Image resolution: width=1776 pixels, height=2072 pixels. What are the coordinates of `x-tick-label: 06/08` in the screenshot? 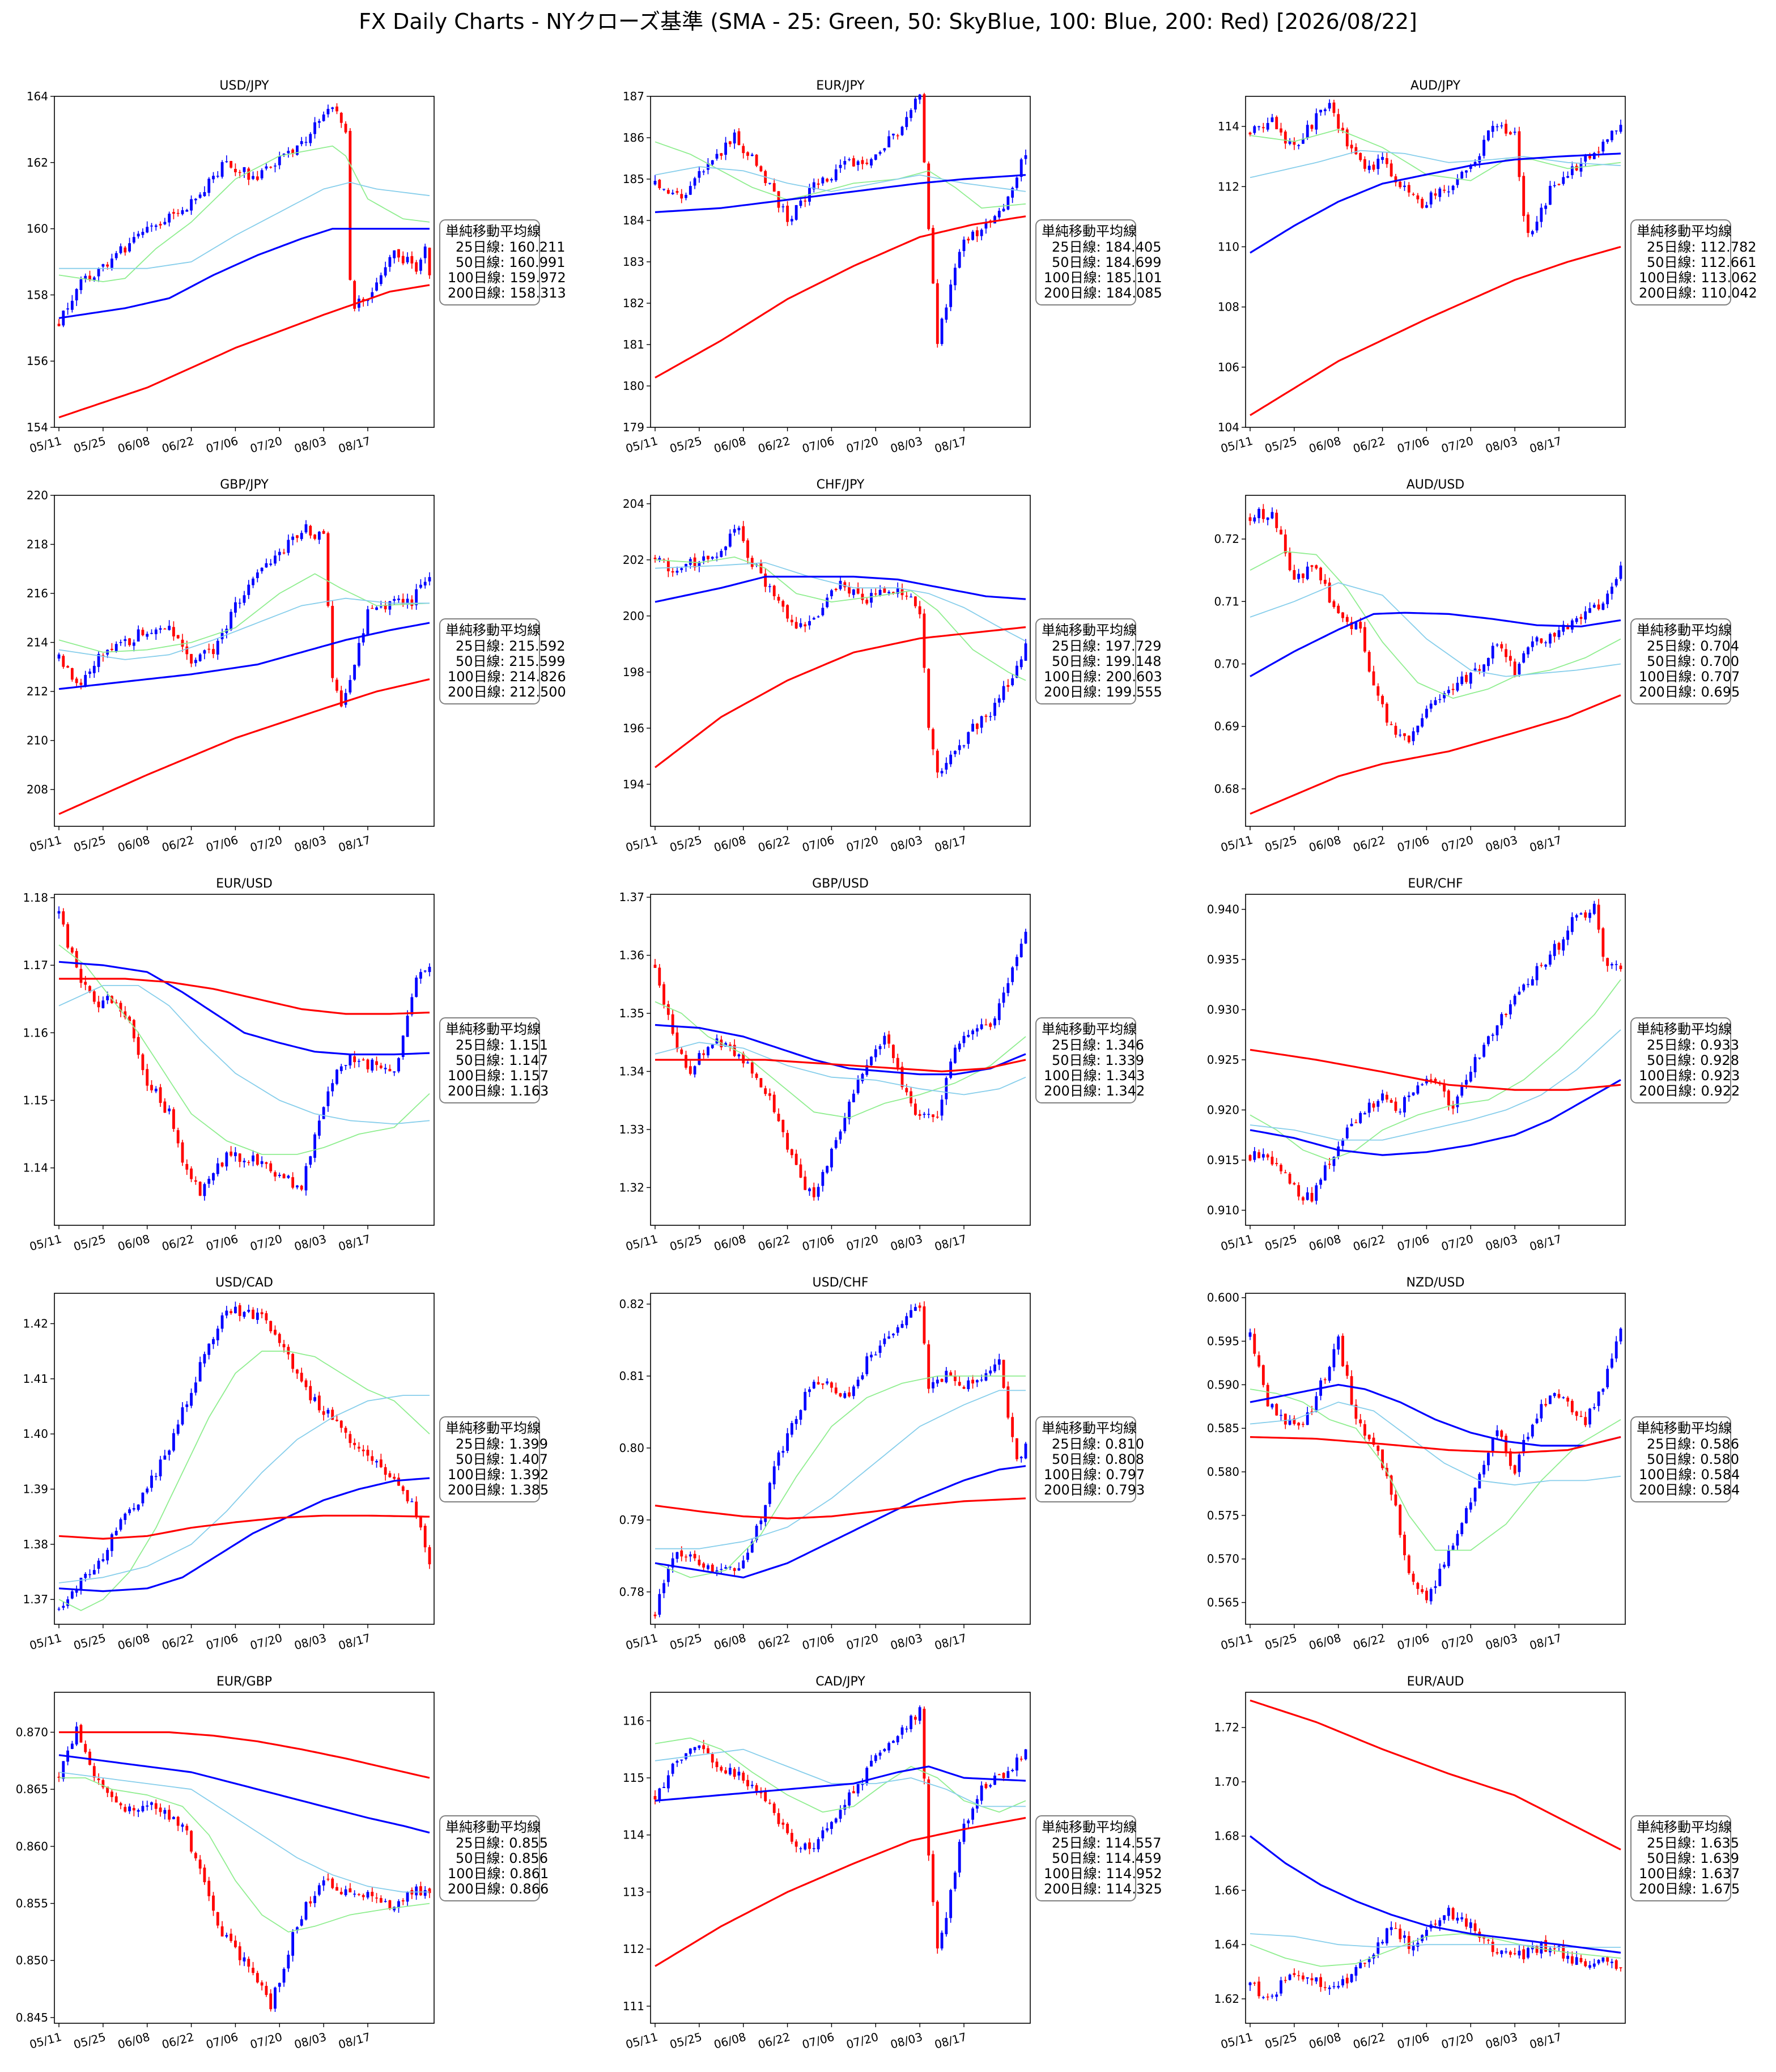 It's located at (1324, 1642).